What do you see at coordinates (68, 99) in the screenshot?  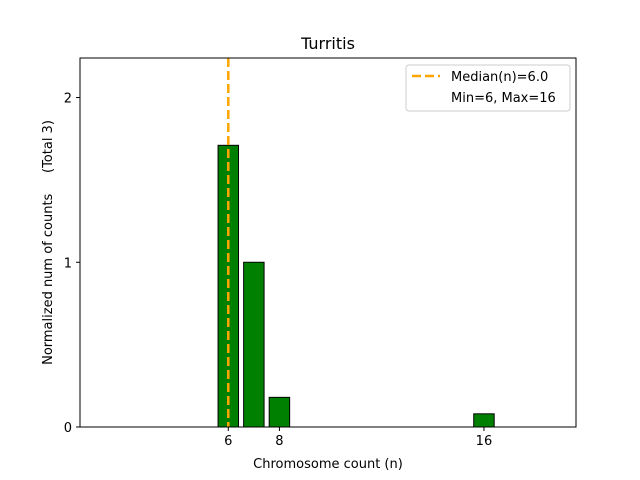 I see `y-tick-label: 2` at bounding box center [68, 99].